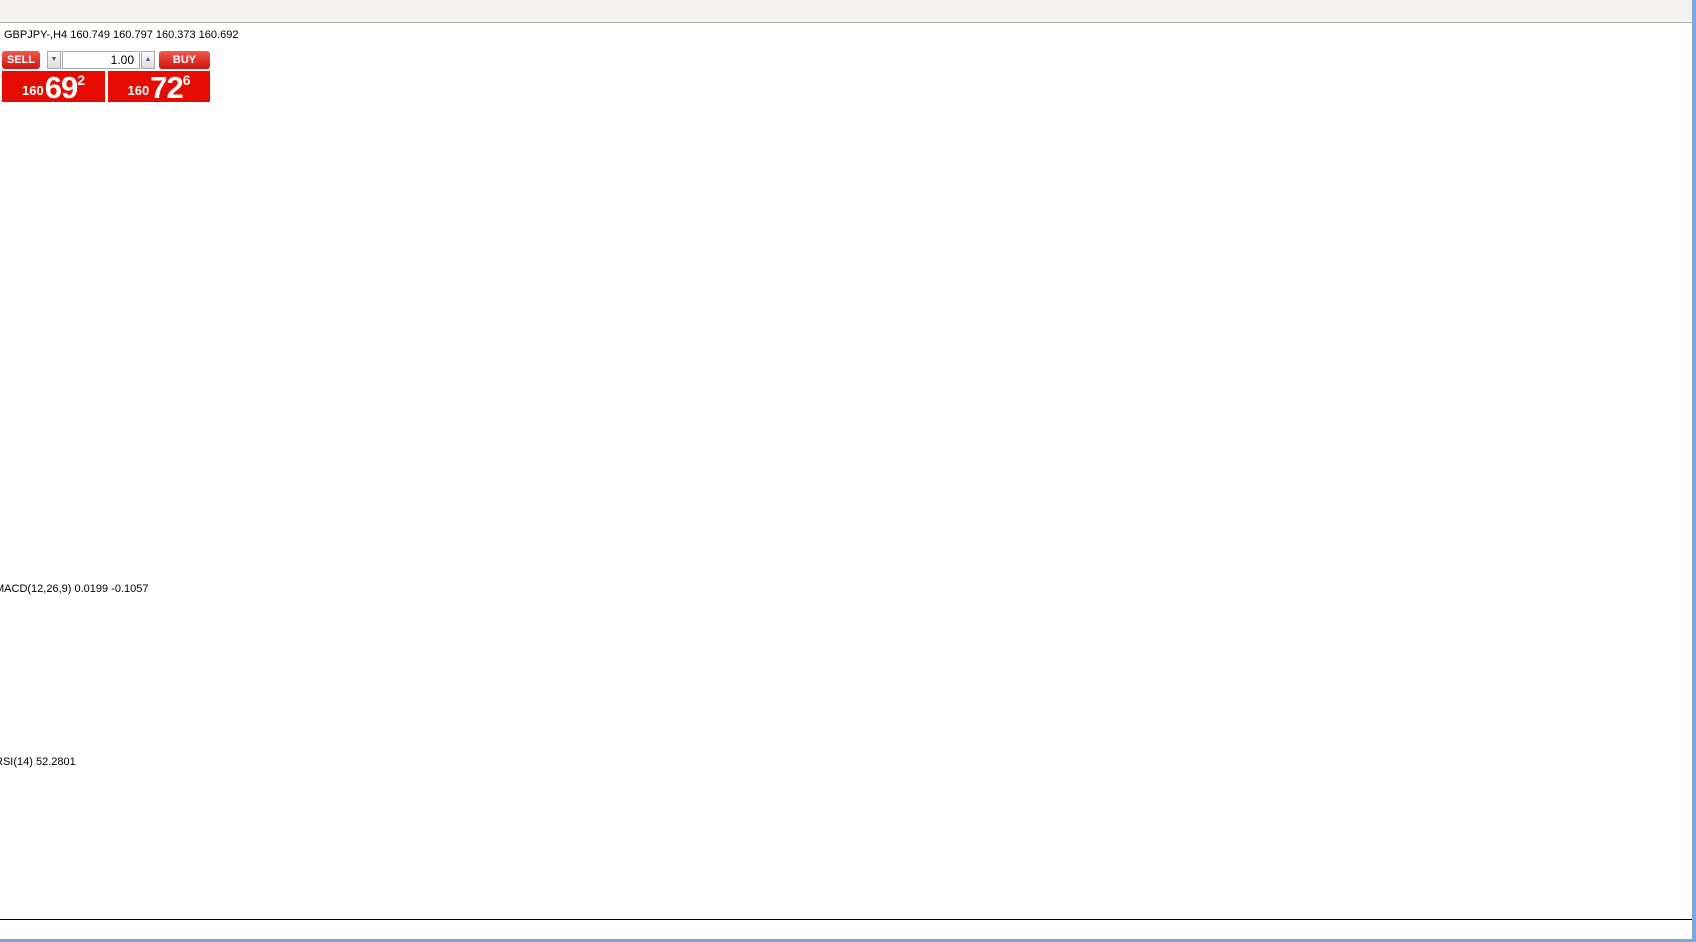 This screenshot has height=942, width=1696. Describe the element at coordinates (186, 80) in the screenshot. I see `buy-price-pipette: 6` at that location.